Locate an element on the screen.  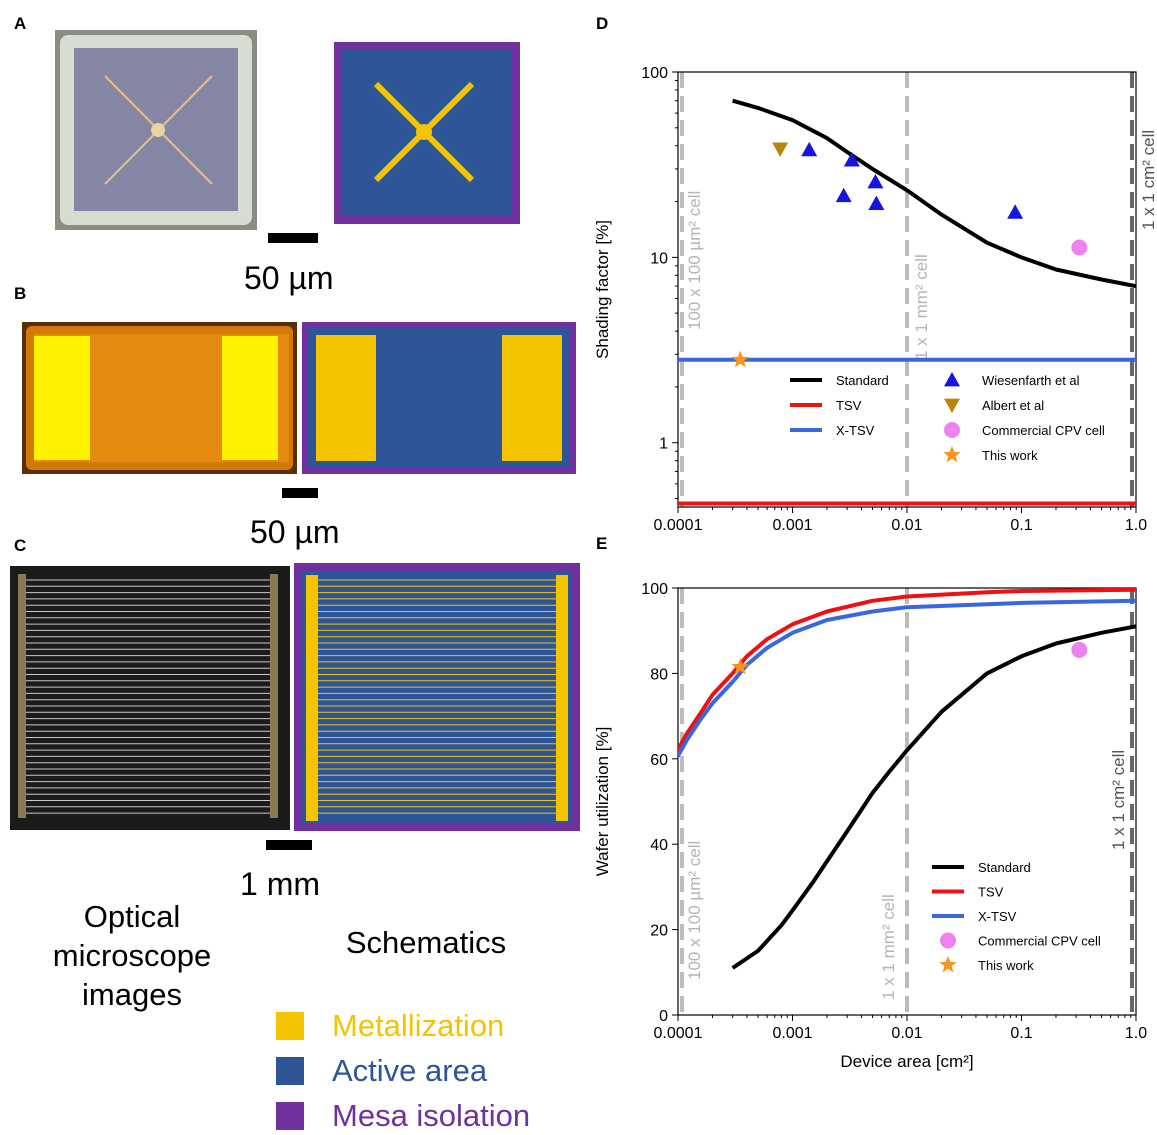
x-axis-label: Device area [cm²] is located at coordinates (906, 1061).